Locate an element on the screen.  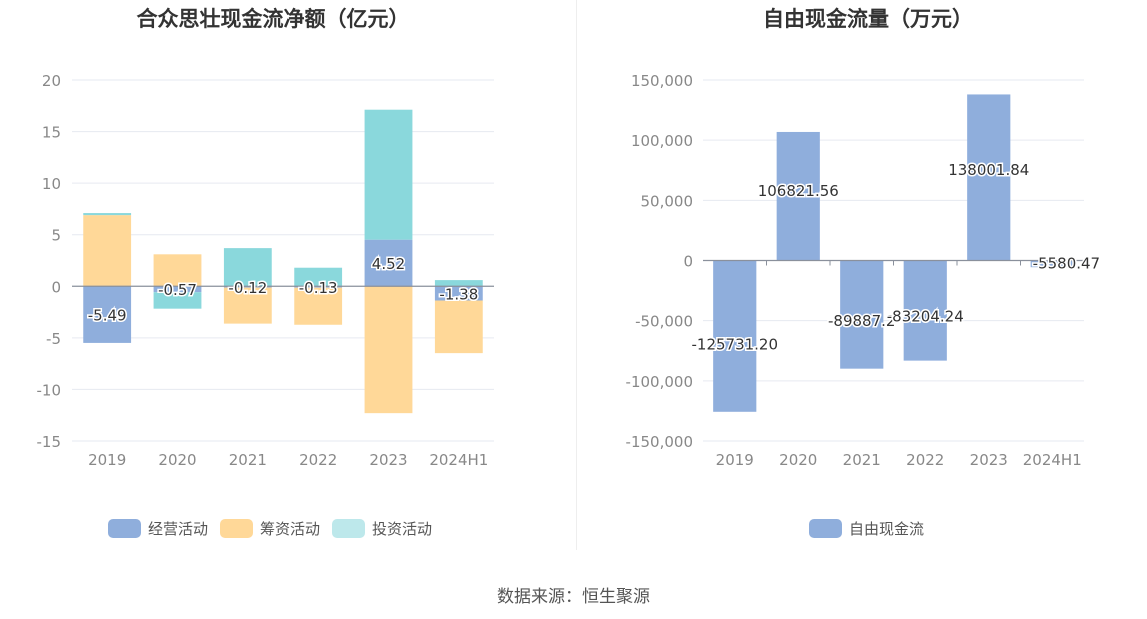
bar-经营活动-2019 is located at coordinates (107, 314).